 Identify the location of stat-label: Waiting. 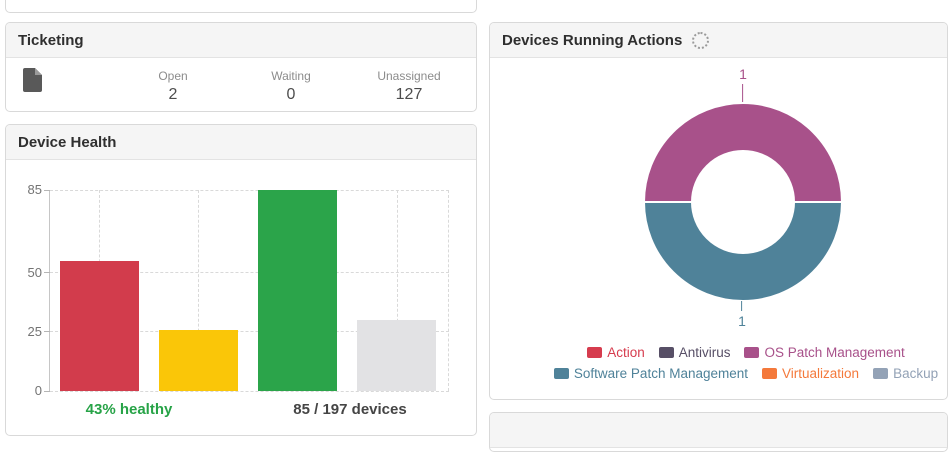
(291, 76).